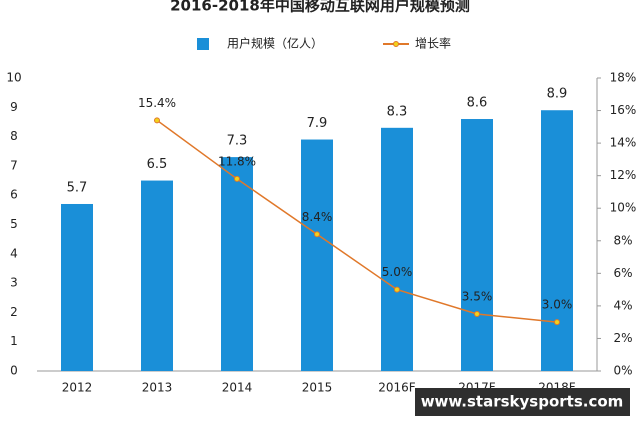 Image resolution: width=640 pixels, height=427 pixels. Describe the element at coordinates (157, 164) in the screenshot. I see `bar-value-label: 6.5` at that location.